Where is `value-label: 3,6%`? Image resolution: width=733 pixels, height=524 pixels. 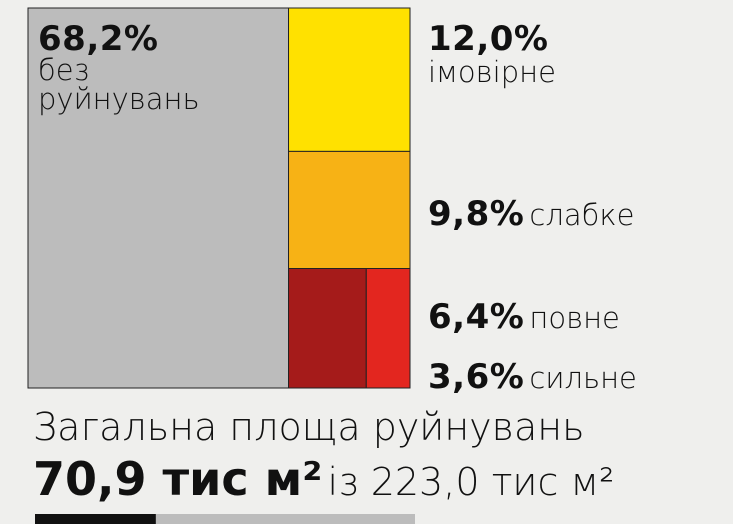 value-label: 3,6% is located at coordinates (476, 377).